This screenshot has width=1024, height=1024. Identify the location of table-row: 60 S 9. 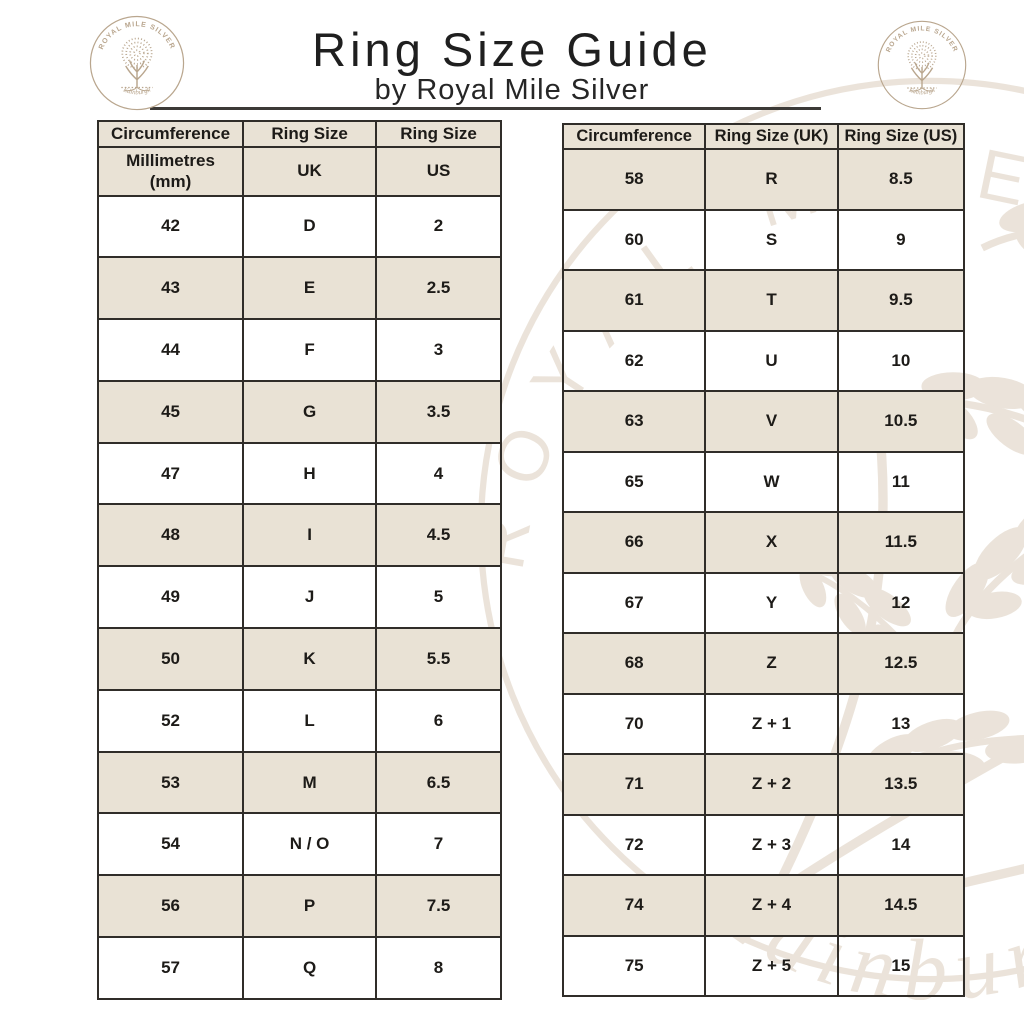
(763, 239).